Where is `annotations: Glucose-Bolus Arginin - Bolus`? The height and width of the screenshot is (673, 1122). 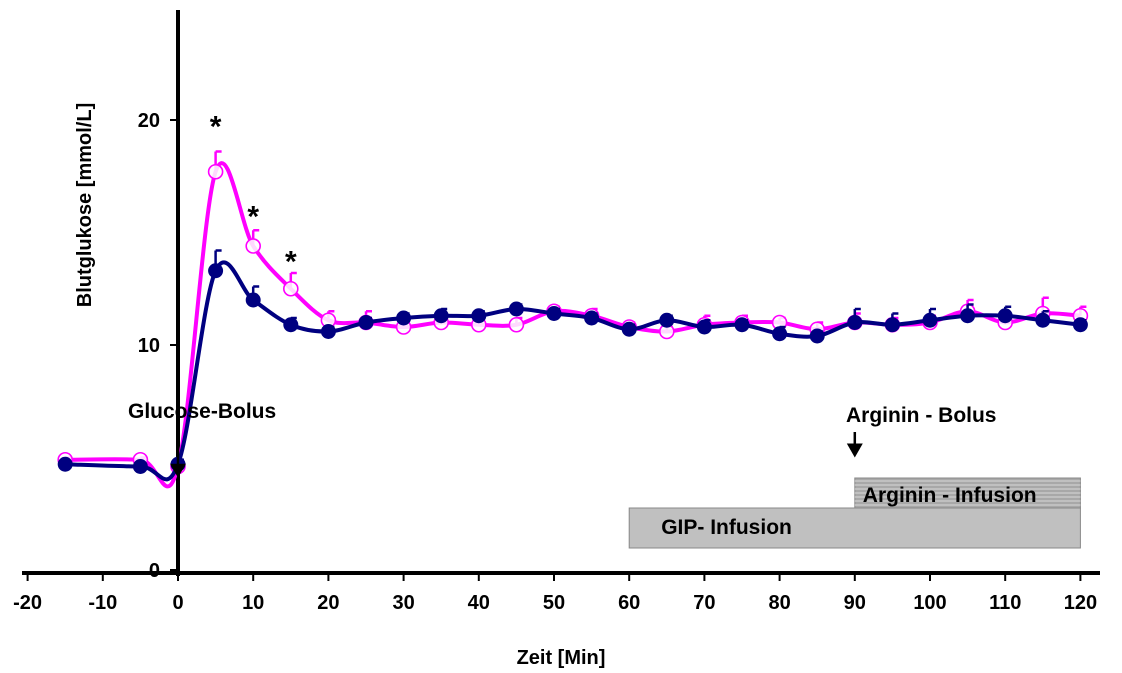
annotations: Glucose-Bolus Arginin - Bolus is located at coordinates (562, 439).